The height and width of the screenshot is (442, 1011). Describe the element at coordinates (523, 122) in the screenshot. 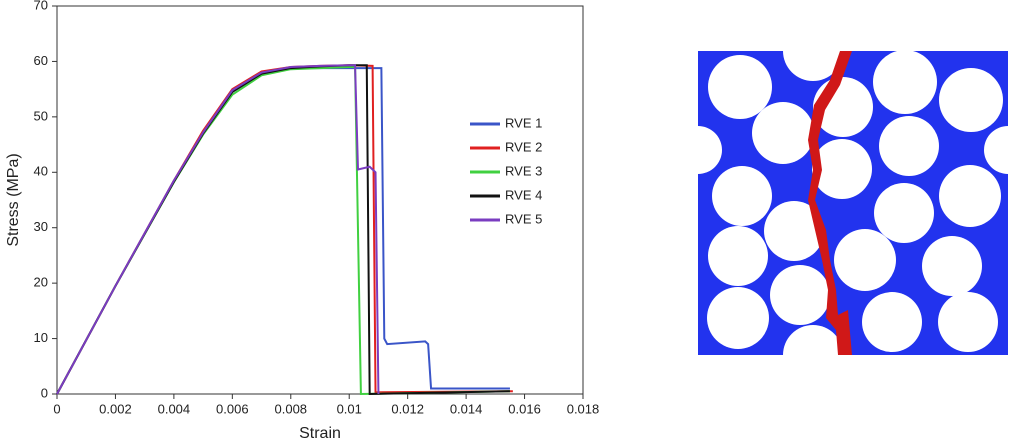

I see `legend-label: RVE 1` at that location.